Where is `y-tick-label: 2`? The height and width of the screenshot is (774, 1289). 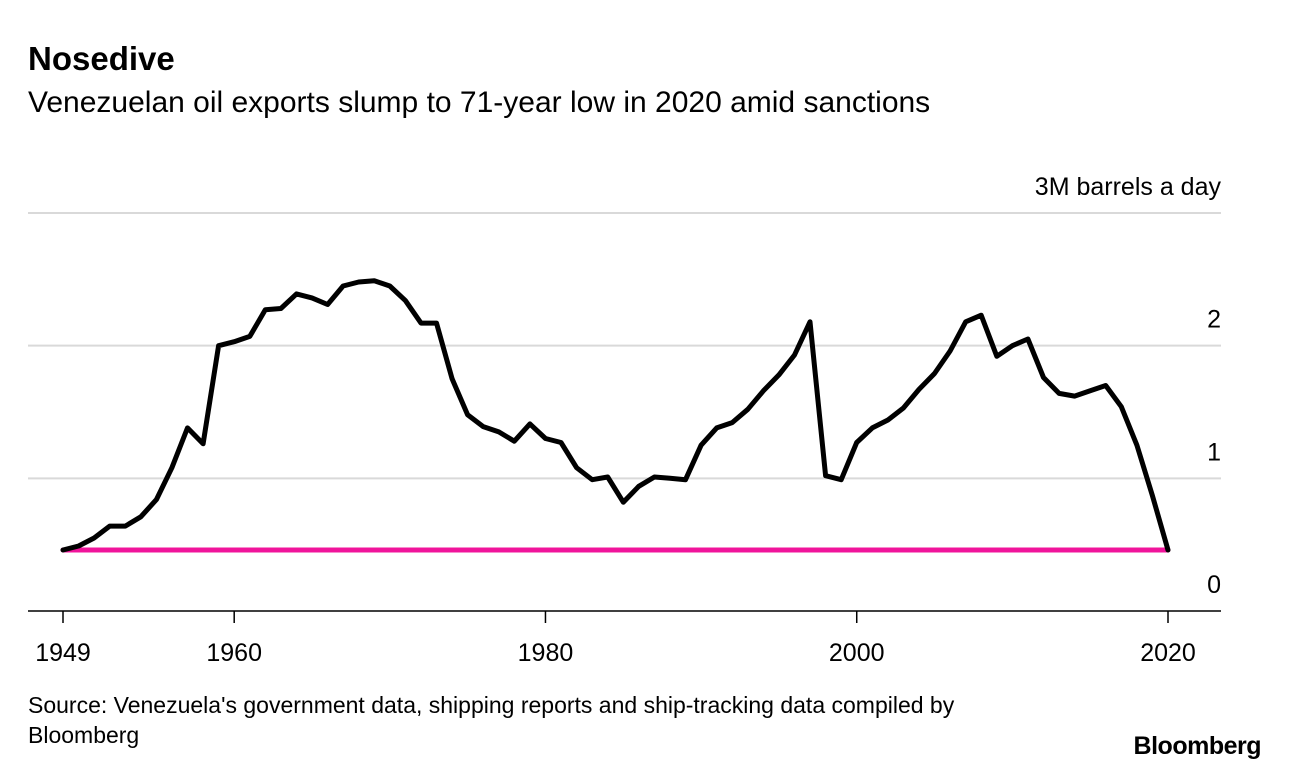 y-tick-label: 2 is located at coordinates (1214, 320).